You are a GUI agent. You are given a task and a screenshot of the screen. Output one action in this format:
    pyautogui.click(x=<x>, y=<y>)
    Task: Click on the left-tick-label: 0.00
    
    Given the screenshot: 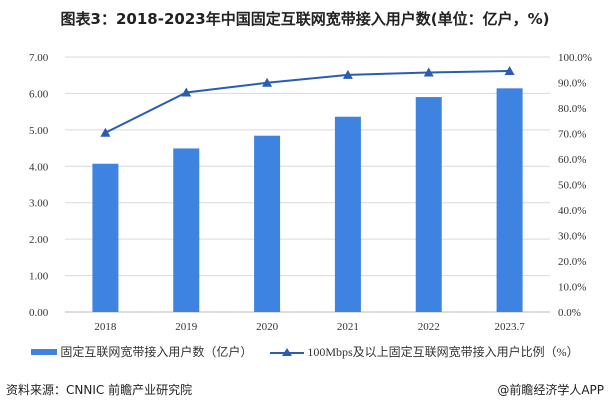 What is the action you would take?
    pyautogui.click(x=39, y=313)
    